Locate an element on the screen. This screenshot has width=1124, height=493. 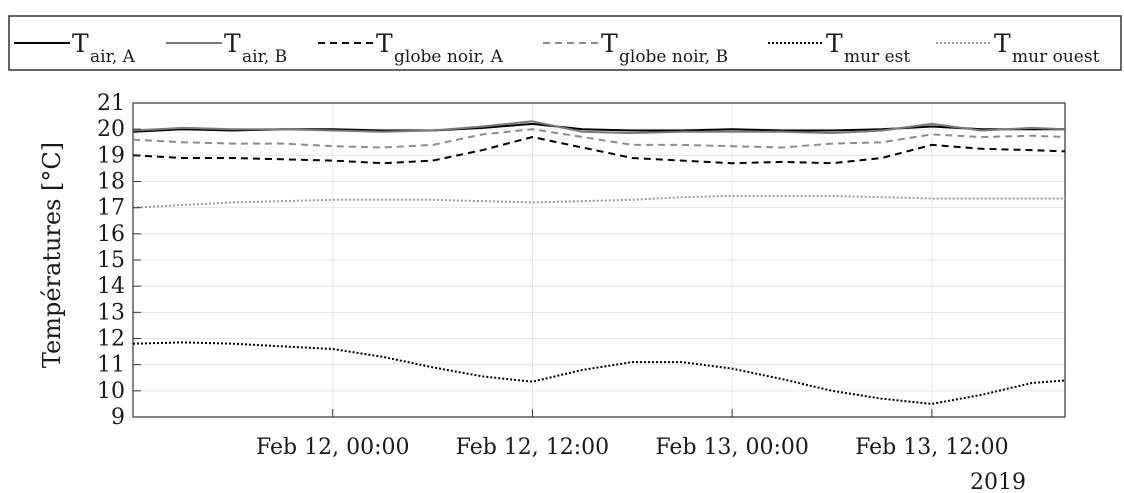
y-tick-label: 17 is located at coordinates (111, 208).